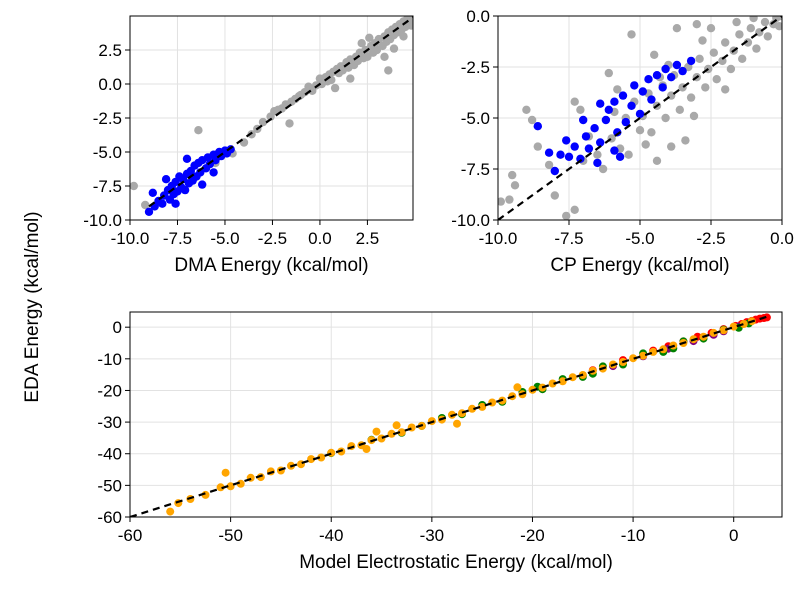 The height and width of the screenshot is (600, 800). Describe the element at coordinates (130, 535) in the screenshot. I see `x-tick-label: -60` at that location.